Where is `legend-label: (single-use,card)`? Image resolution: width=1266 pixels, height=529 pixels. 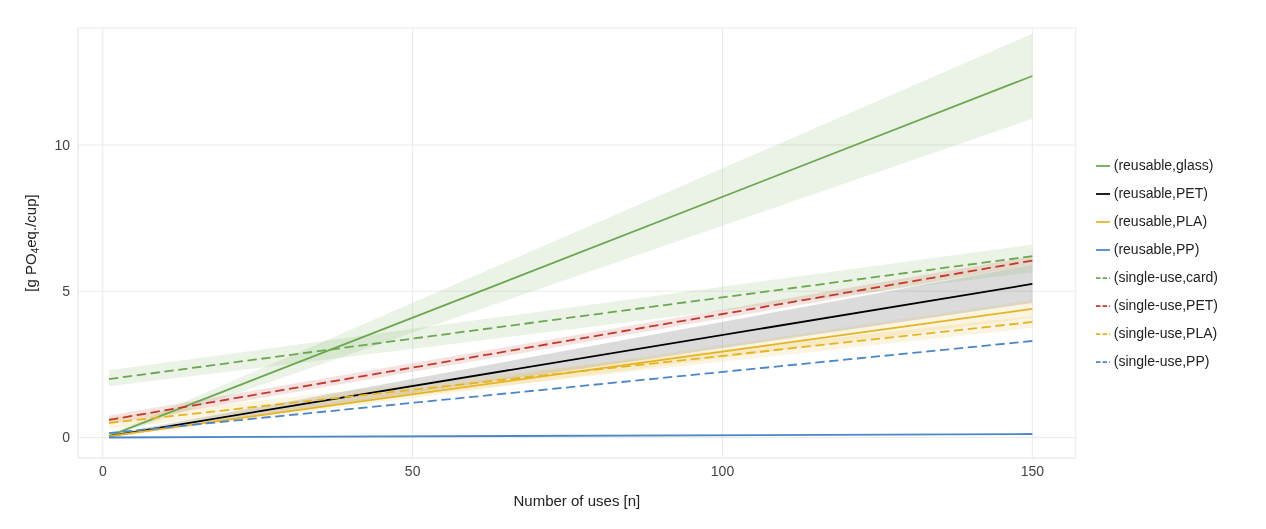 legend-label: (single-use,card) is located at coordinates (1165, 277).